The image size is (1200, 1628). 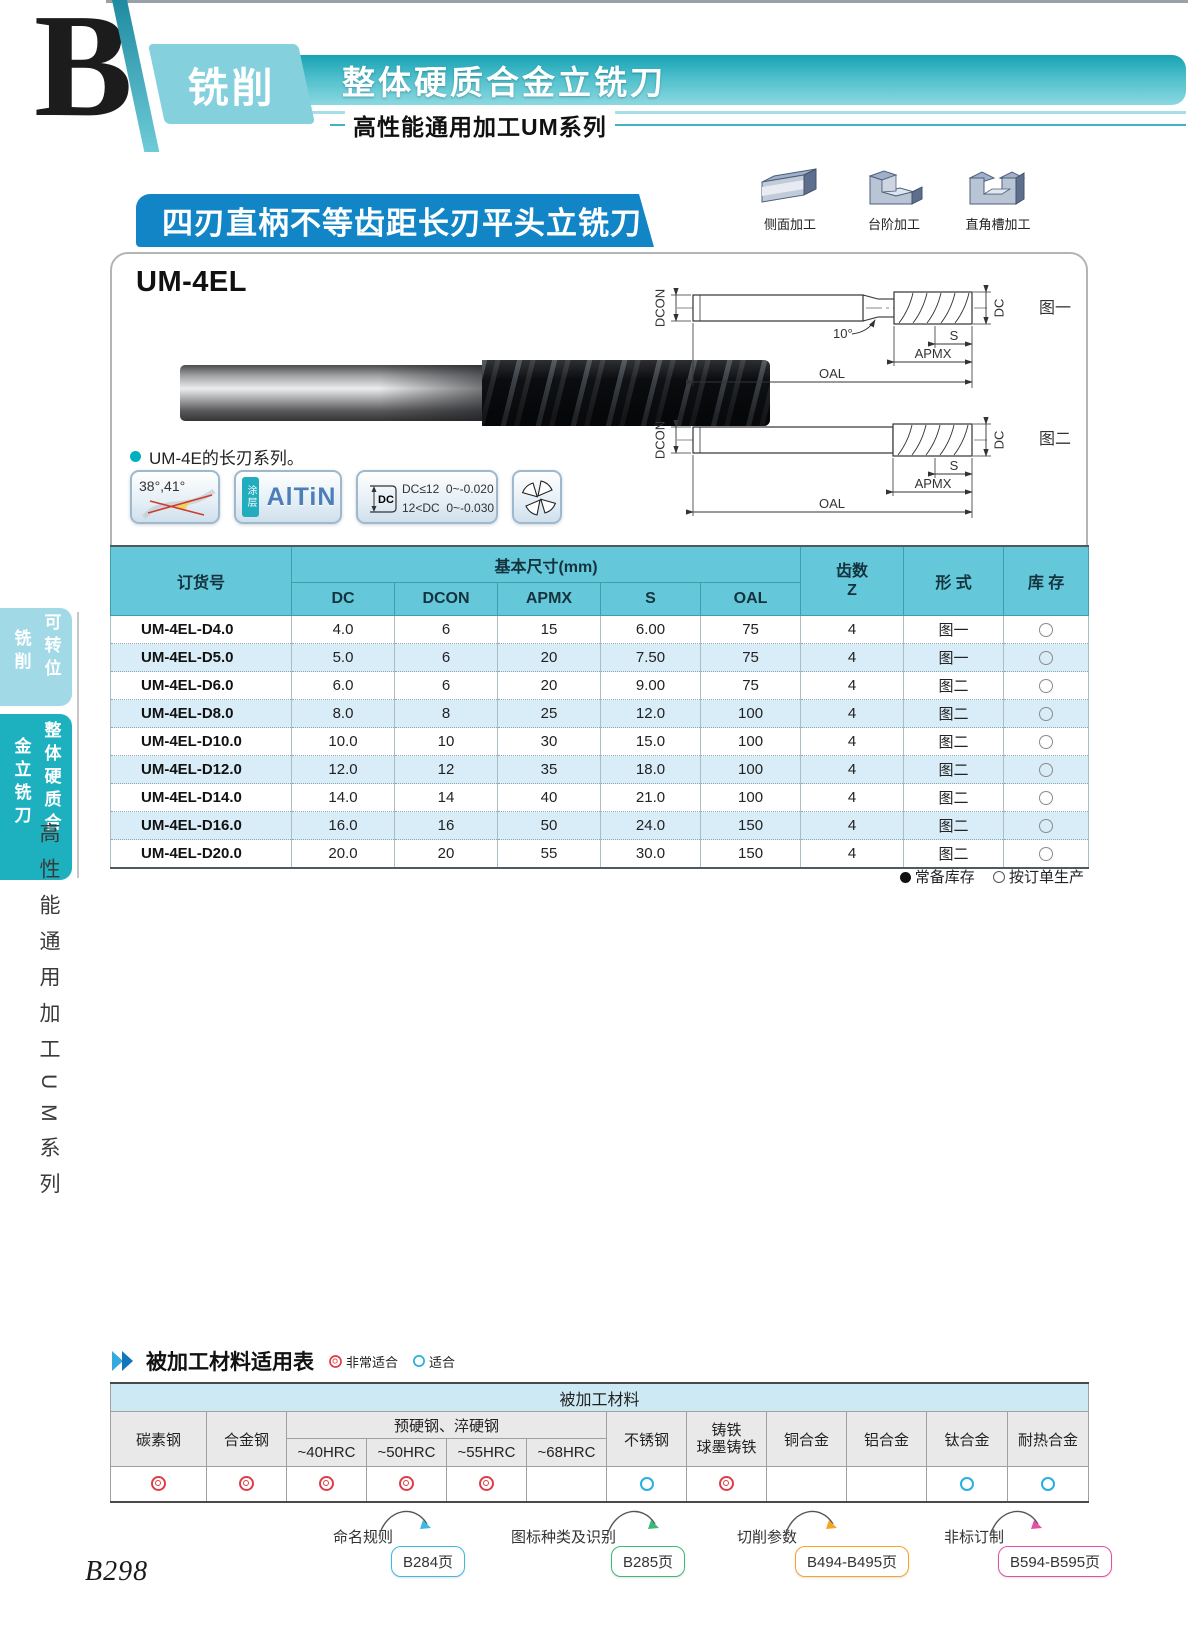 I want to click on machining-types: 侧面加工 台阶加工 直角槽加工, so click(x=894, y=195).